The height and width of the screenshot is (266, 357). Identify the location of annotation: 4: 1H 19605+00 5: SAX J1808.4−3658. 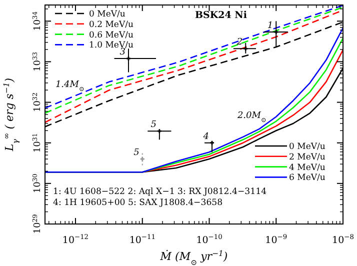
(138, 203).